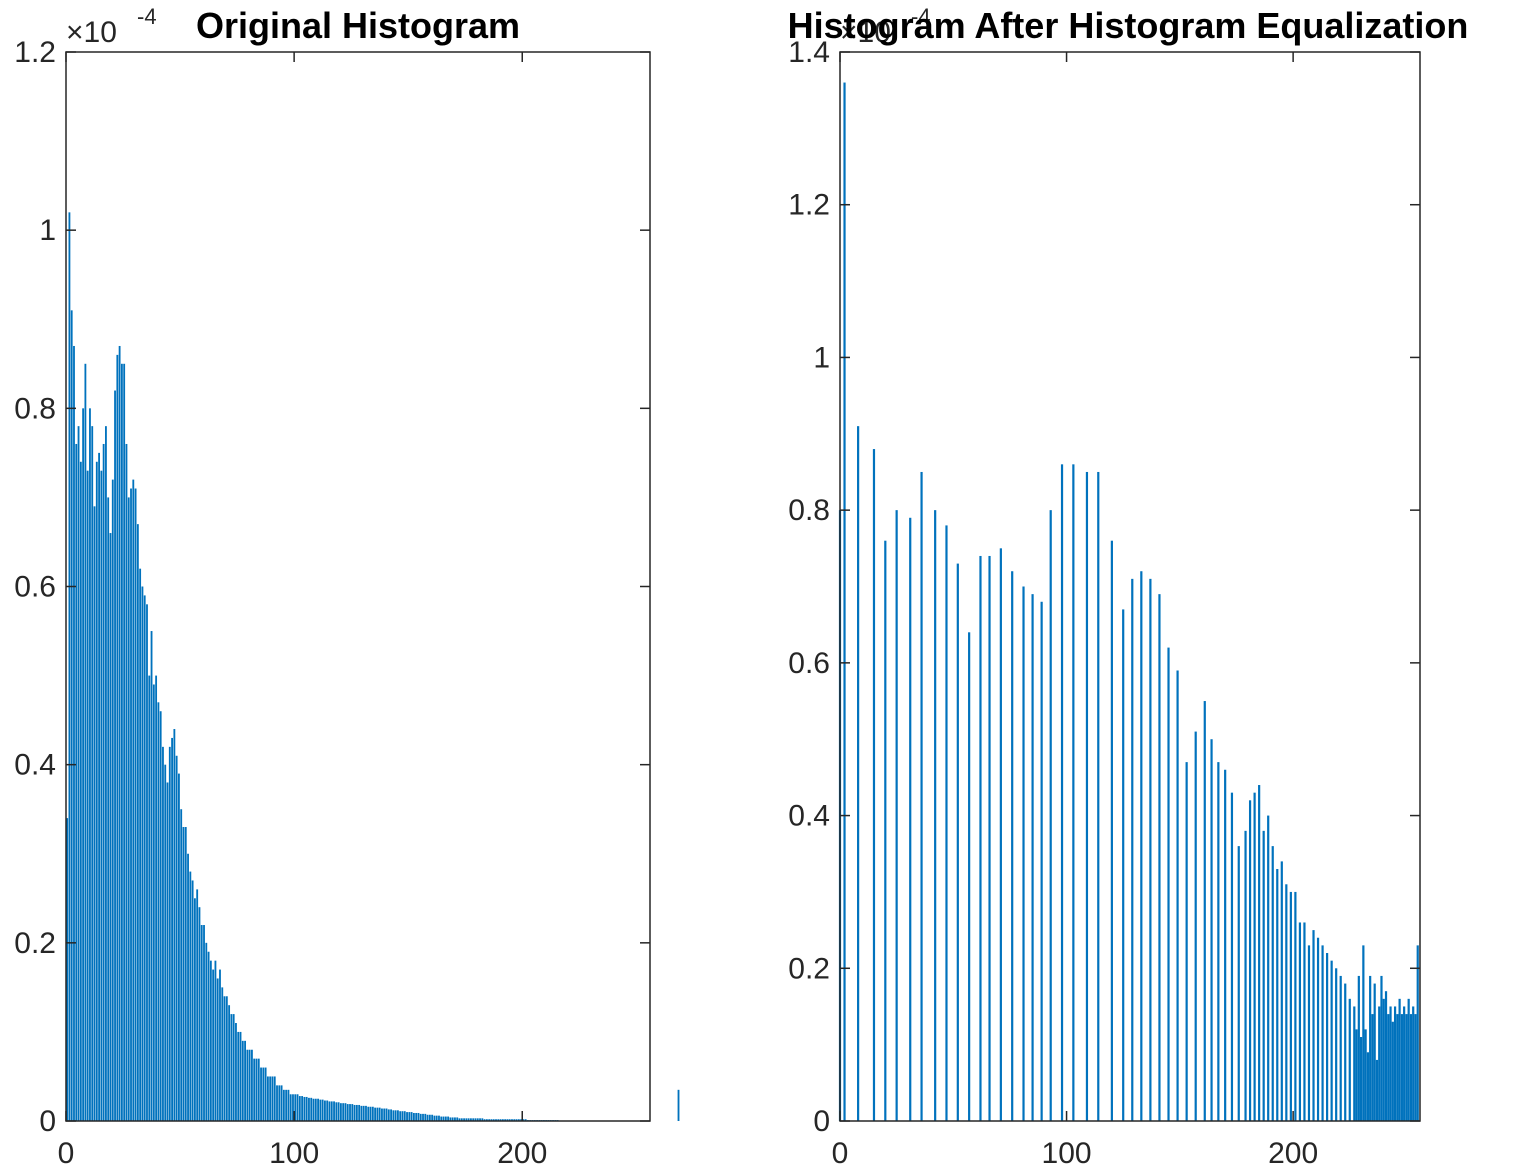  Describe the element at coordinates (91, 32) in the screenshot. I see `original-histogram-exponent-base: ×10` at that location.